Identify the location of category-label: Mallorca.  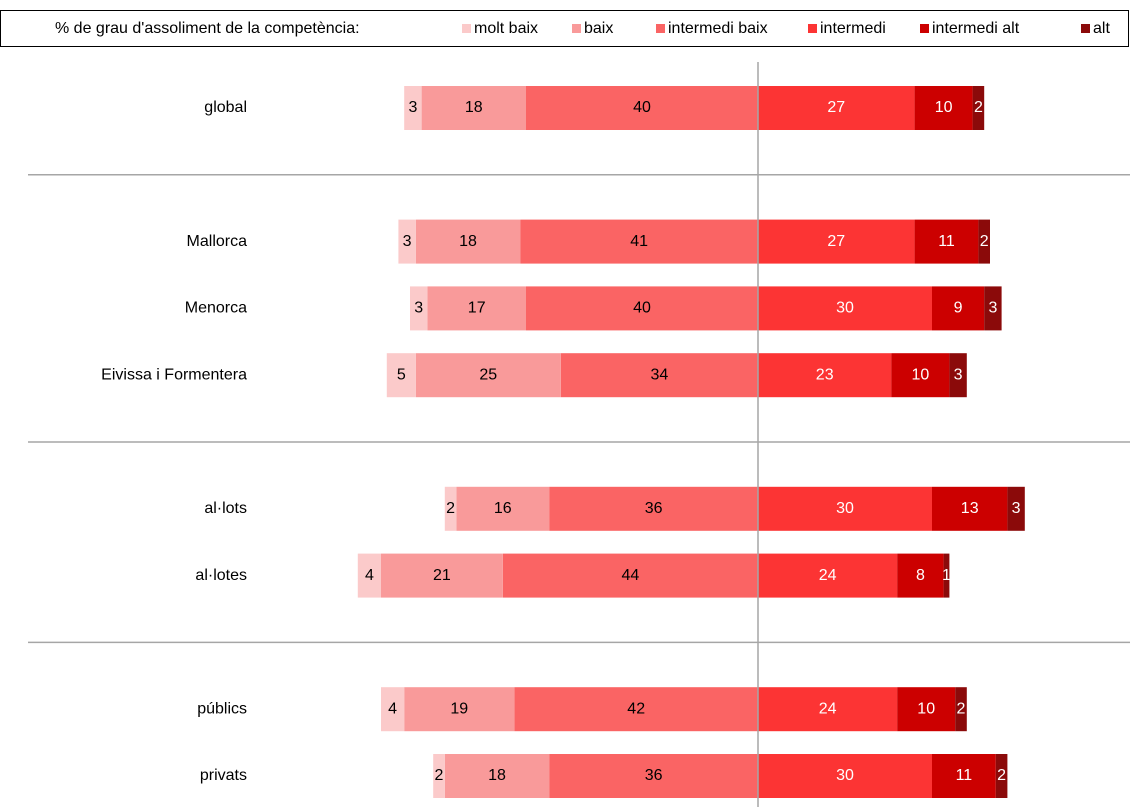
(217, 241).